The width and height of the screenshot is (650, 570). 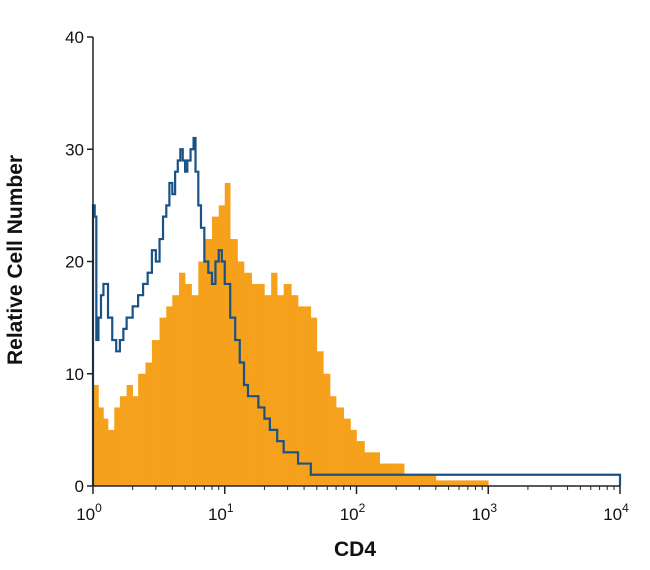 I want to click on y-tick-label: 30, so click(x=74, y=149).